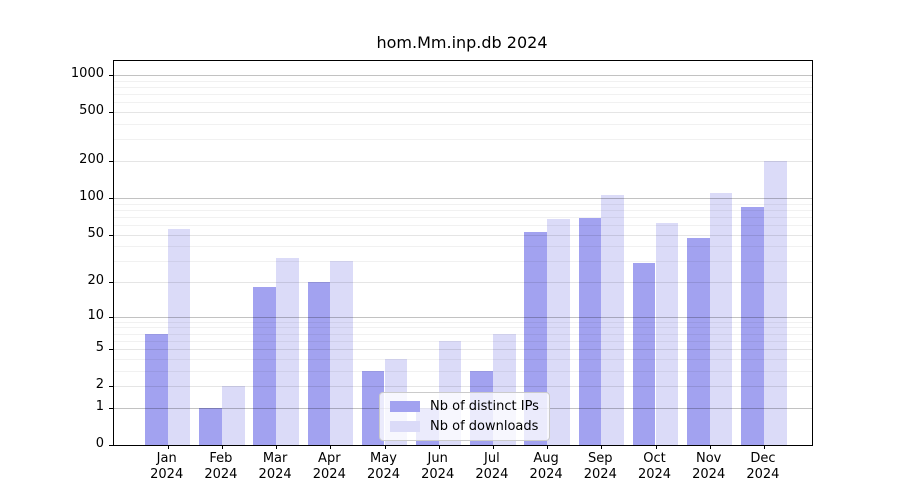 The image size is (900, 500). I want to click on bar-downloads-mar, so click(287, 351).